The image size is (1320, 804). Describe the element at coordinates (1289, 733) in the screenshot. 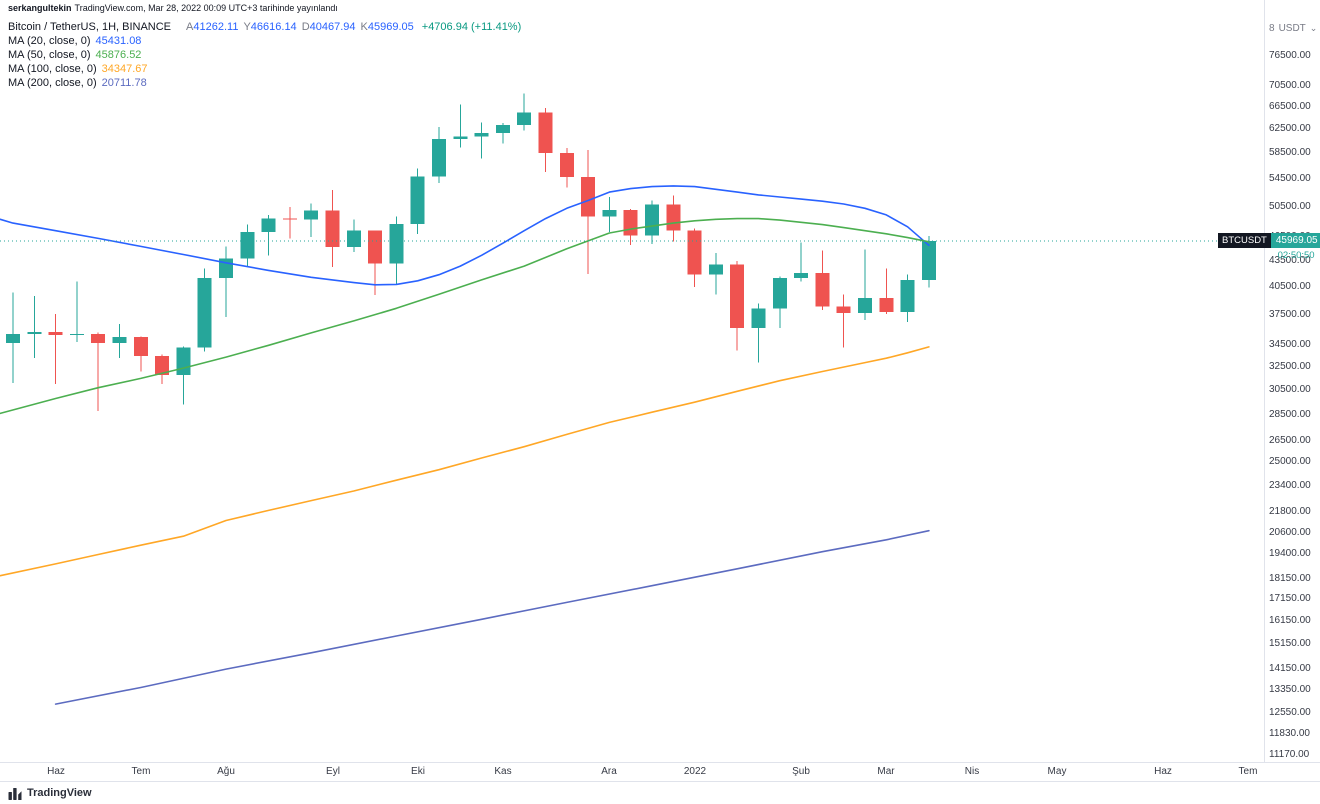

I see `price-tick: 11830.00` at that location.